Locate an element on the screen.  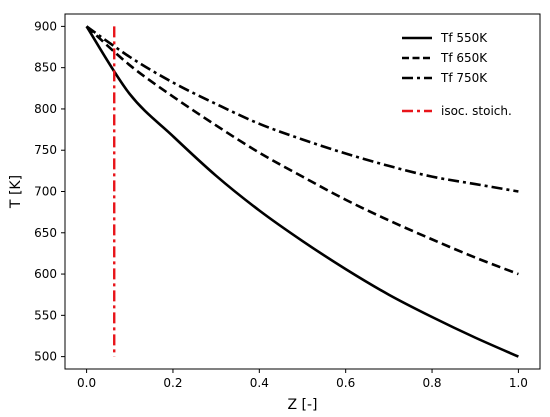
x-tick-label: 1.0 is located at coordinates (518, 383).